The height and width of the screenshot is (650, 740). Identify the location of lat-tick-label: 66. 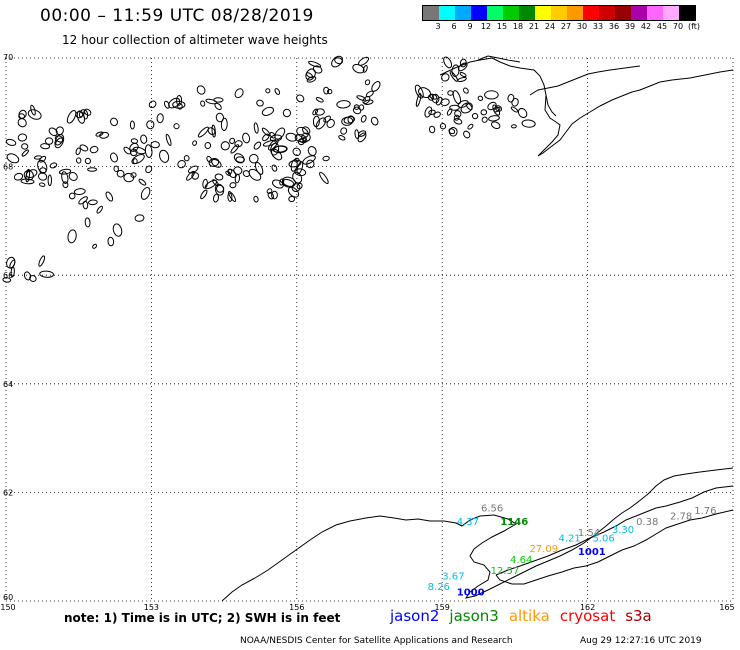
(8, 275).